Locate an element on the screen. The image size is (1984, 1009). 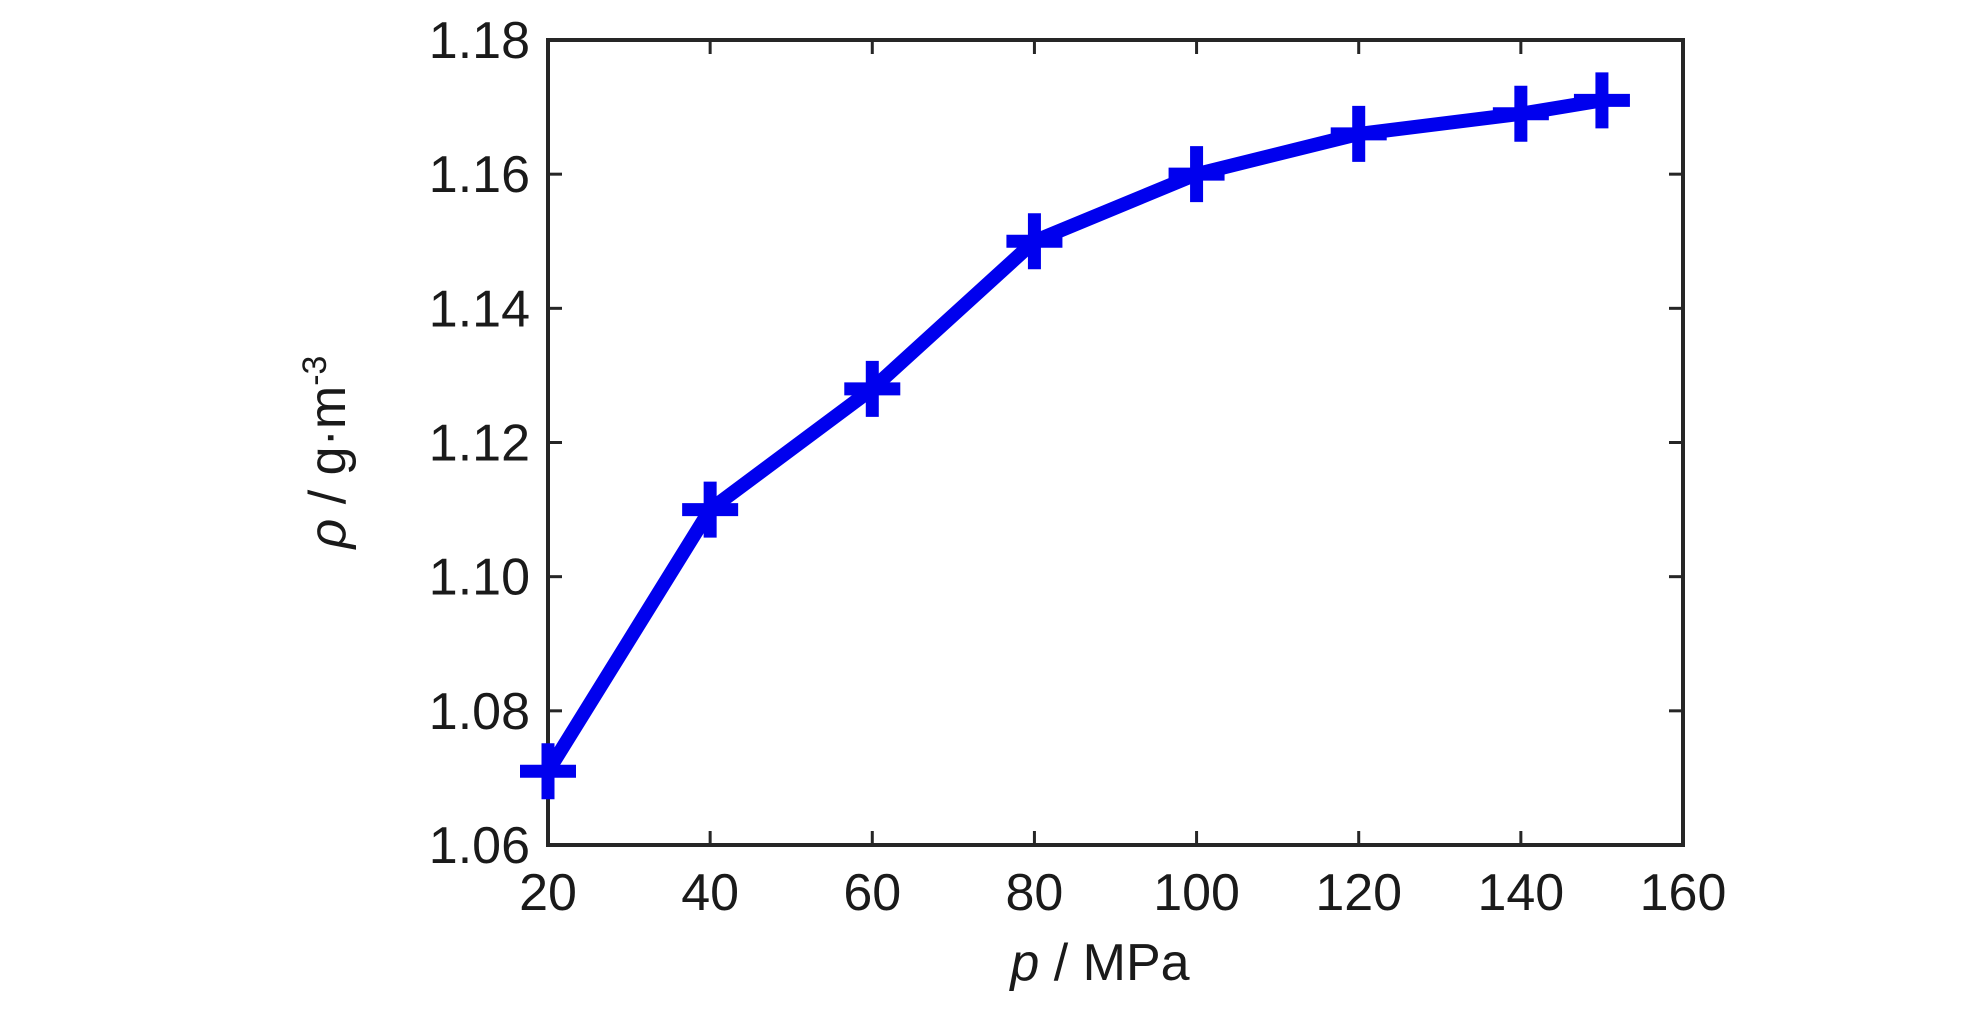
x-tick-label: 120 is located at coordinates (1358, 893).